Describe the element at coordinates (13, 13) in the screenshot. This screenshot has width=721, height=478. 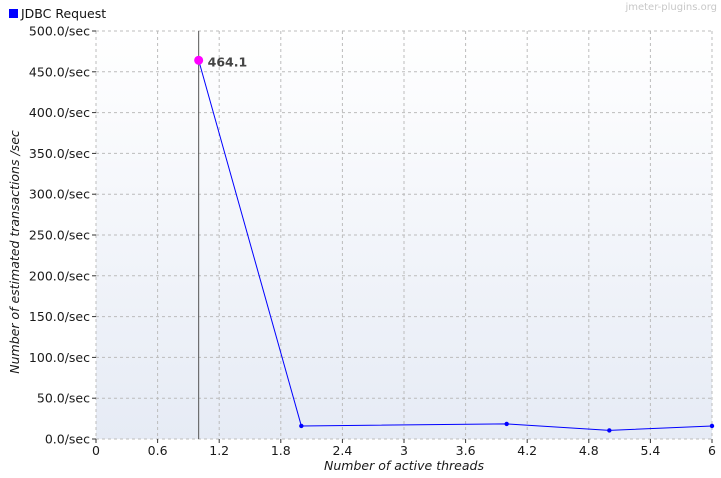
I see `legend-swatch` at that location.